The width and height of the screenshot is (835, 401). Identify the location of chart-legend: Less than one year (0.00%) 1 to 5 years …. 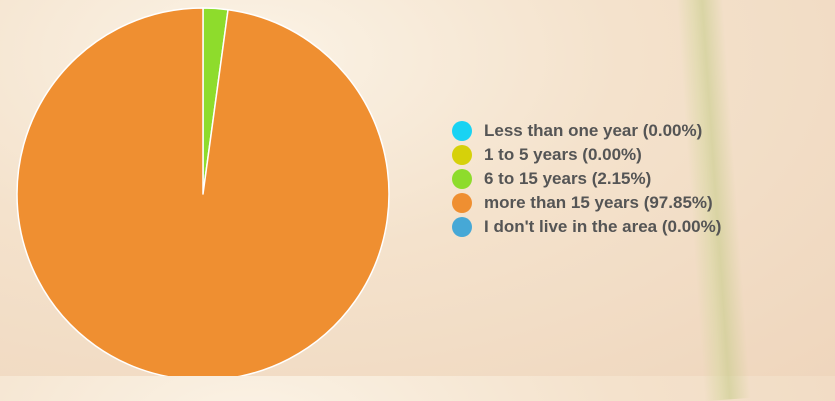
(586, 179).